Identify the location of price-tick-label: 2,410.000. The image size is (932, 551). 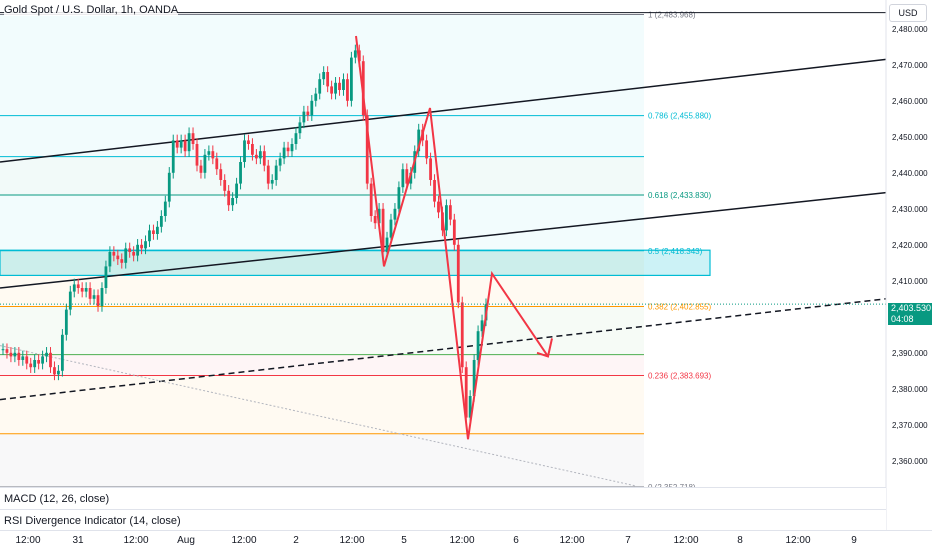
(910, 281).